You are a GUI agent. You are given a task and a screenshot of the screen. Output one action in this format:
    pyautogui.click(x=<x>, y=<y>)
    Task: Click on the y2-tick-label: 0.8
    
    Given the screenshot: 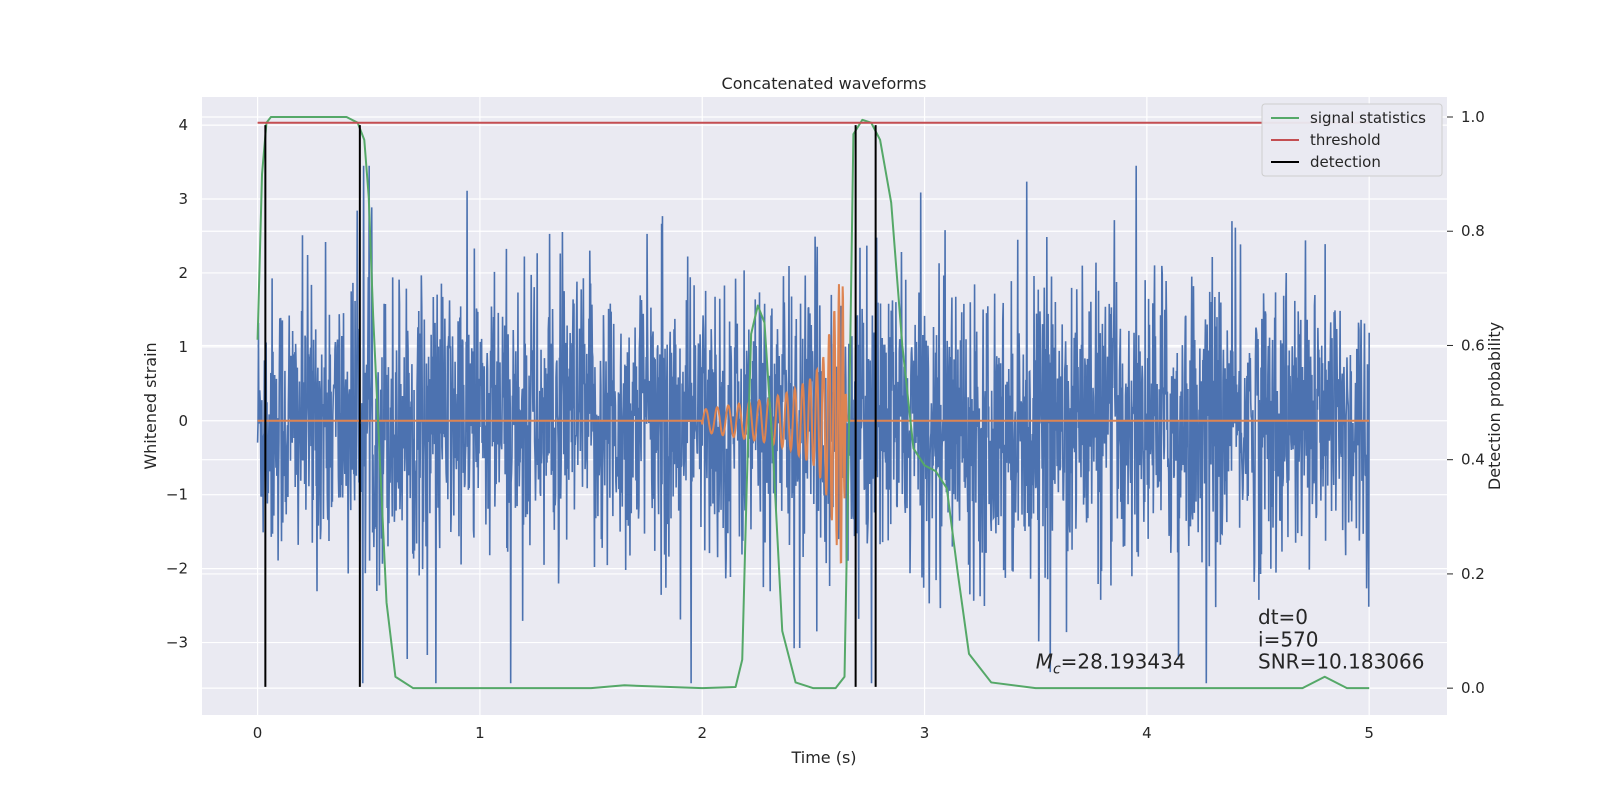 What is the action you would take?
    pyautogui.click(x=1473, y=231)
    